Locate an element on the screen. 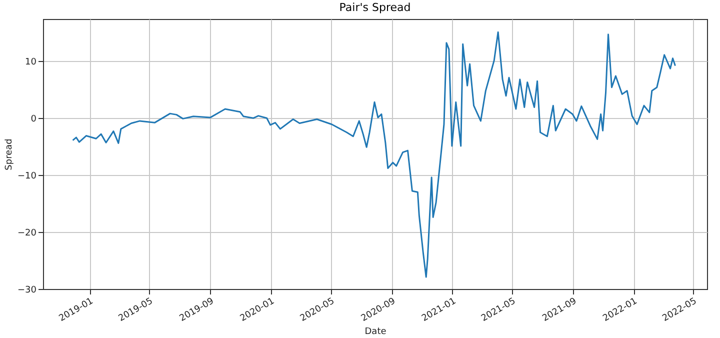  y-tick-label: 0 is located at coordinates (33, 119).